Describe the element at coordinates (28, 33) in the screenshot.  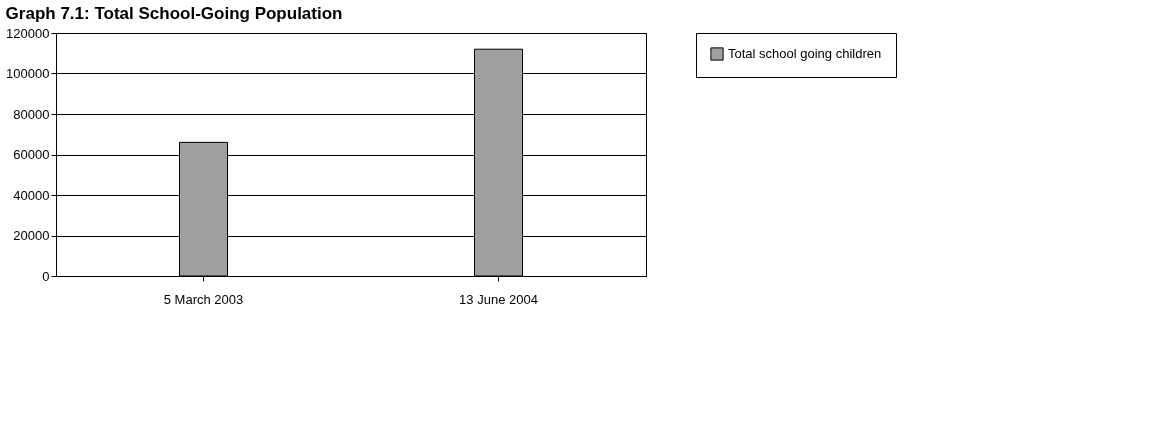
I see `y-tick-label: 120000` at that location.